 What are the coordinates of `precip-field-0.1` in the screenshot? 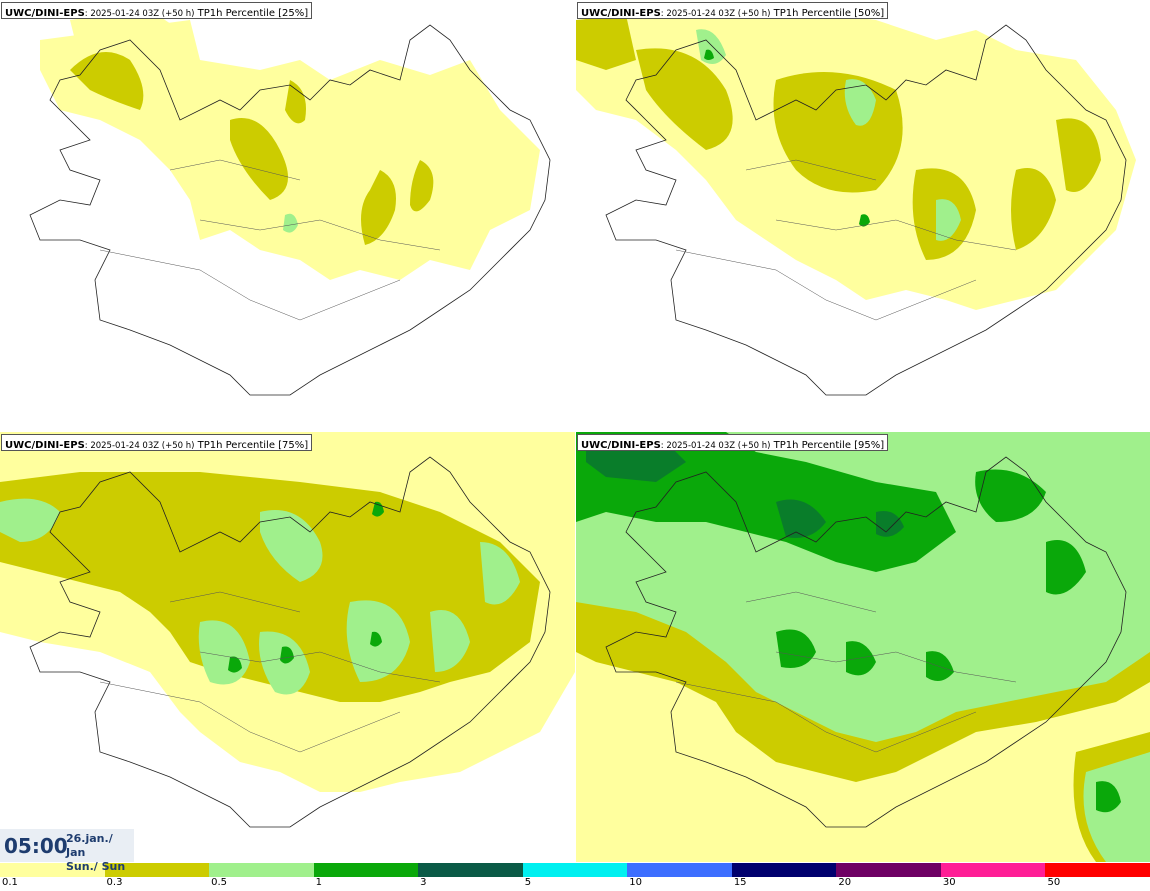 It's located at (290, 150).